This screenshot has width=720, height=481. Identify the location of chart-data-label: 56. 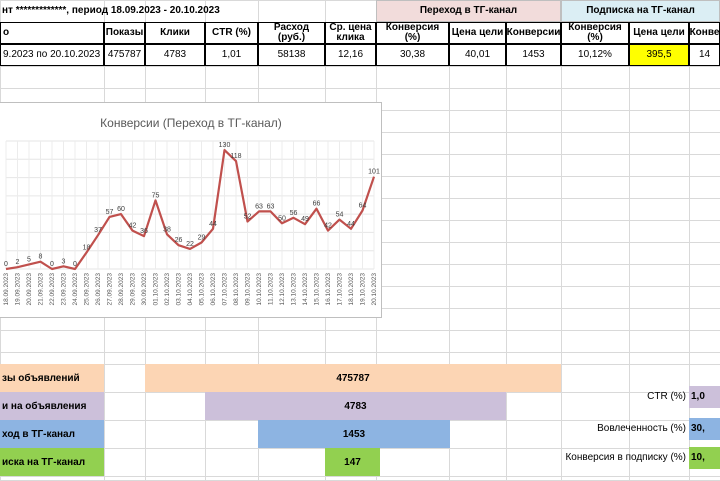
(294, 213).